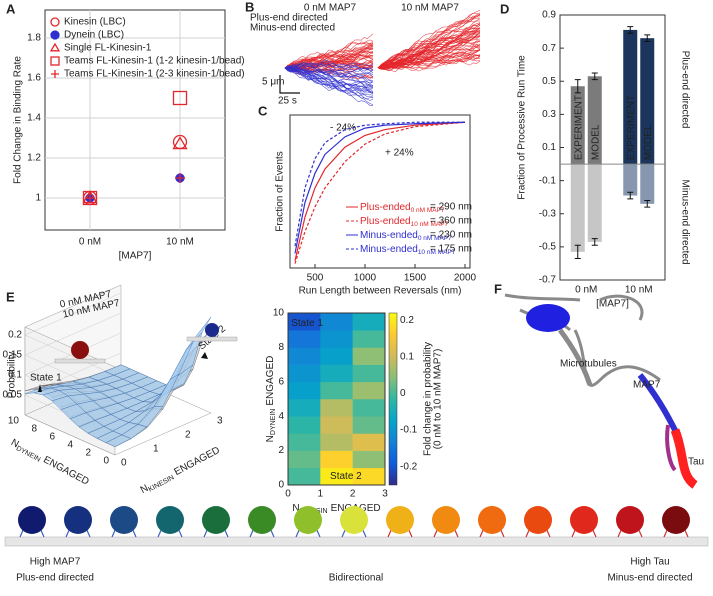 This screenshot has height=596, width=713. I want to click on schematic-label: High MAP7, so click(55, 562).